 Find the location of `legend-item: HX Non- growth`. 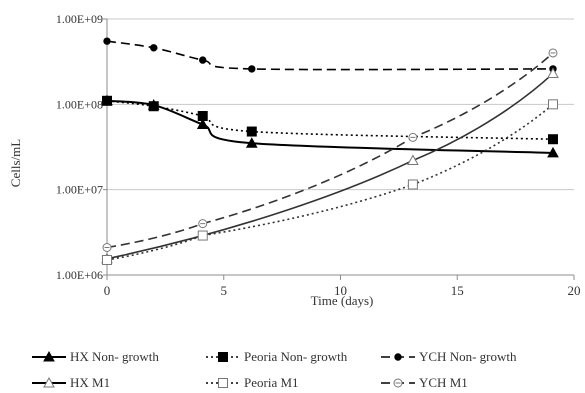

legend-item: HX Non- growth is located at coordinates (95, 356).